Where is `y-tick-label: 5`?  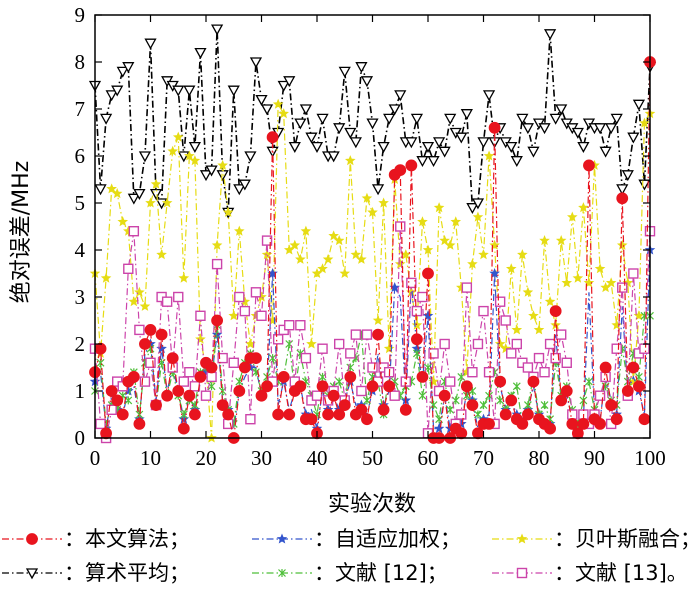 y-tick-label: 5 is located at coordinates (80, 203).